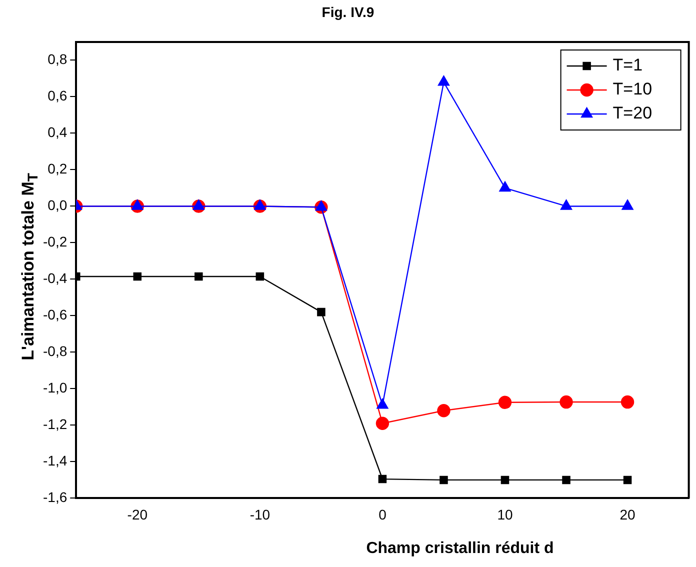 This screenshot has width=696, height=567. I want to click on x-tick-label: -20, so click(137, 514).